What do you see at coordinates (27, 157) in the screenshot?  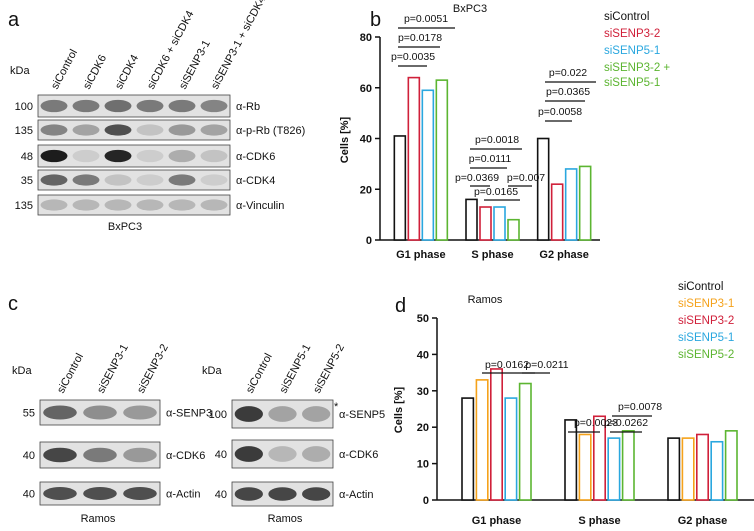 I see `marker-label: 48` at bounding box center [27, 157].